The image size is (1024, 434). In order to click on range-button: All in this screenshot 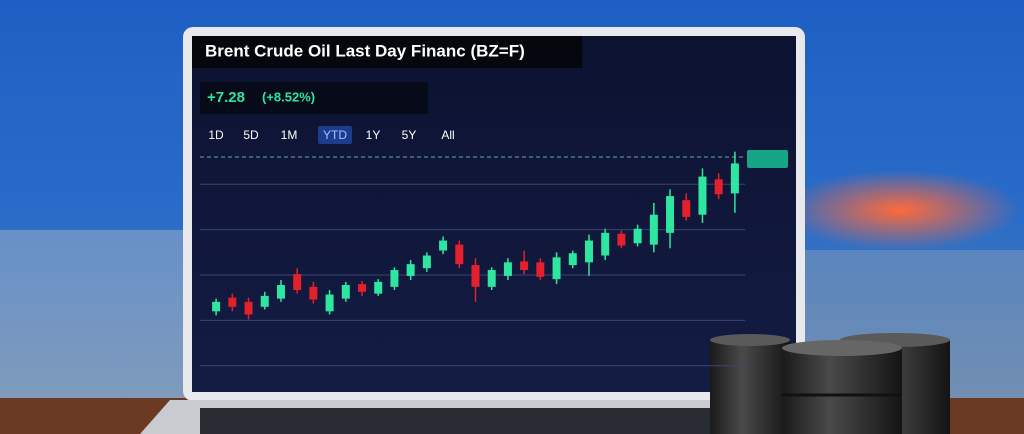, I will do `click(447, 135)`.